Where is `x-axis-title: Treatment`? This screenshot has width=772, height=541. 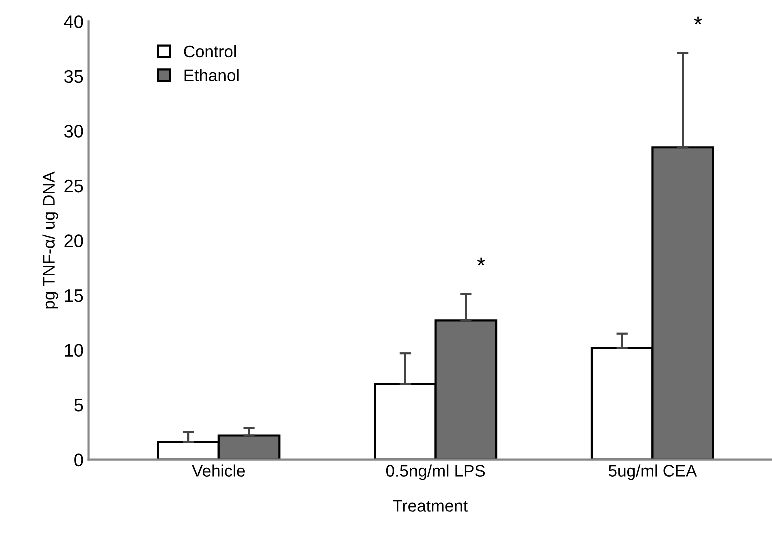
x-axis-title: Treatment is located at coordinates (430, 506).